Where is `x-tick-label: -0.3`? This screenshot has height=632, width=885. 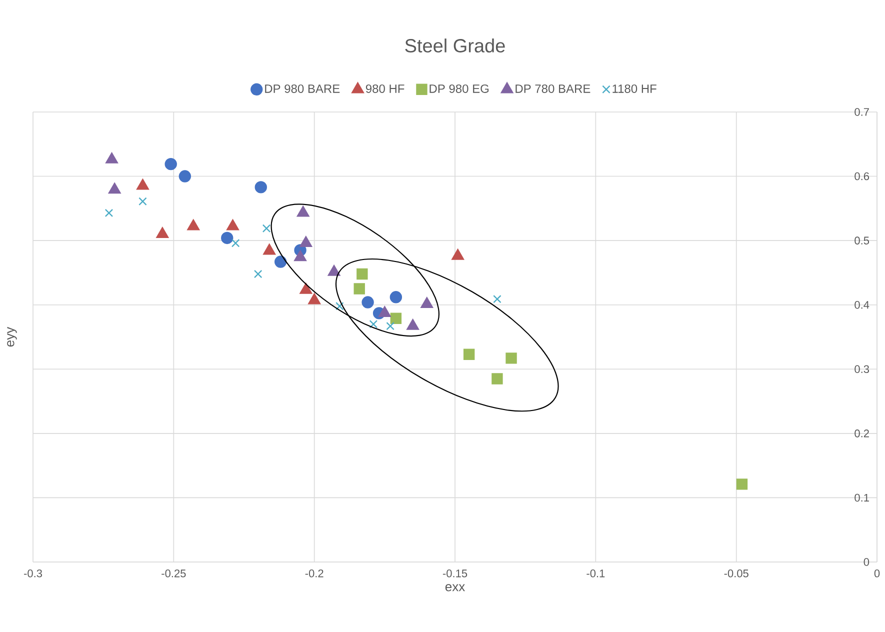
x-tick-label: -0.3 is located at coordinates (33, 574).